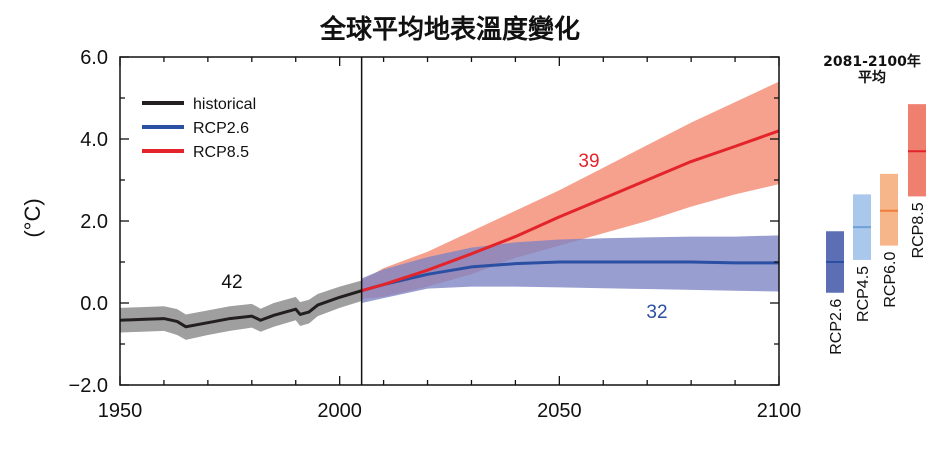 This screenshot has width=949, height=450. What do you see at coordinates (656, 312) in the screenshot?
I see `model-count-rcp26: 32` at bounding box center [656, 312].